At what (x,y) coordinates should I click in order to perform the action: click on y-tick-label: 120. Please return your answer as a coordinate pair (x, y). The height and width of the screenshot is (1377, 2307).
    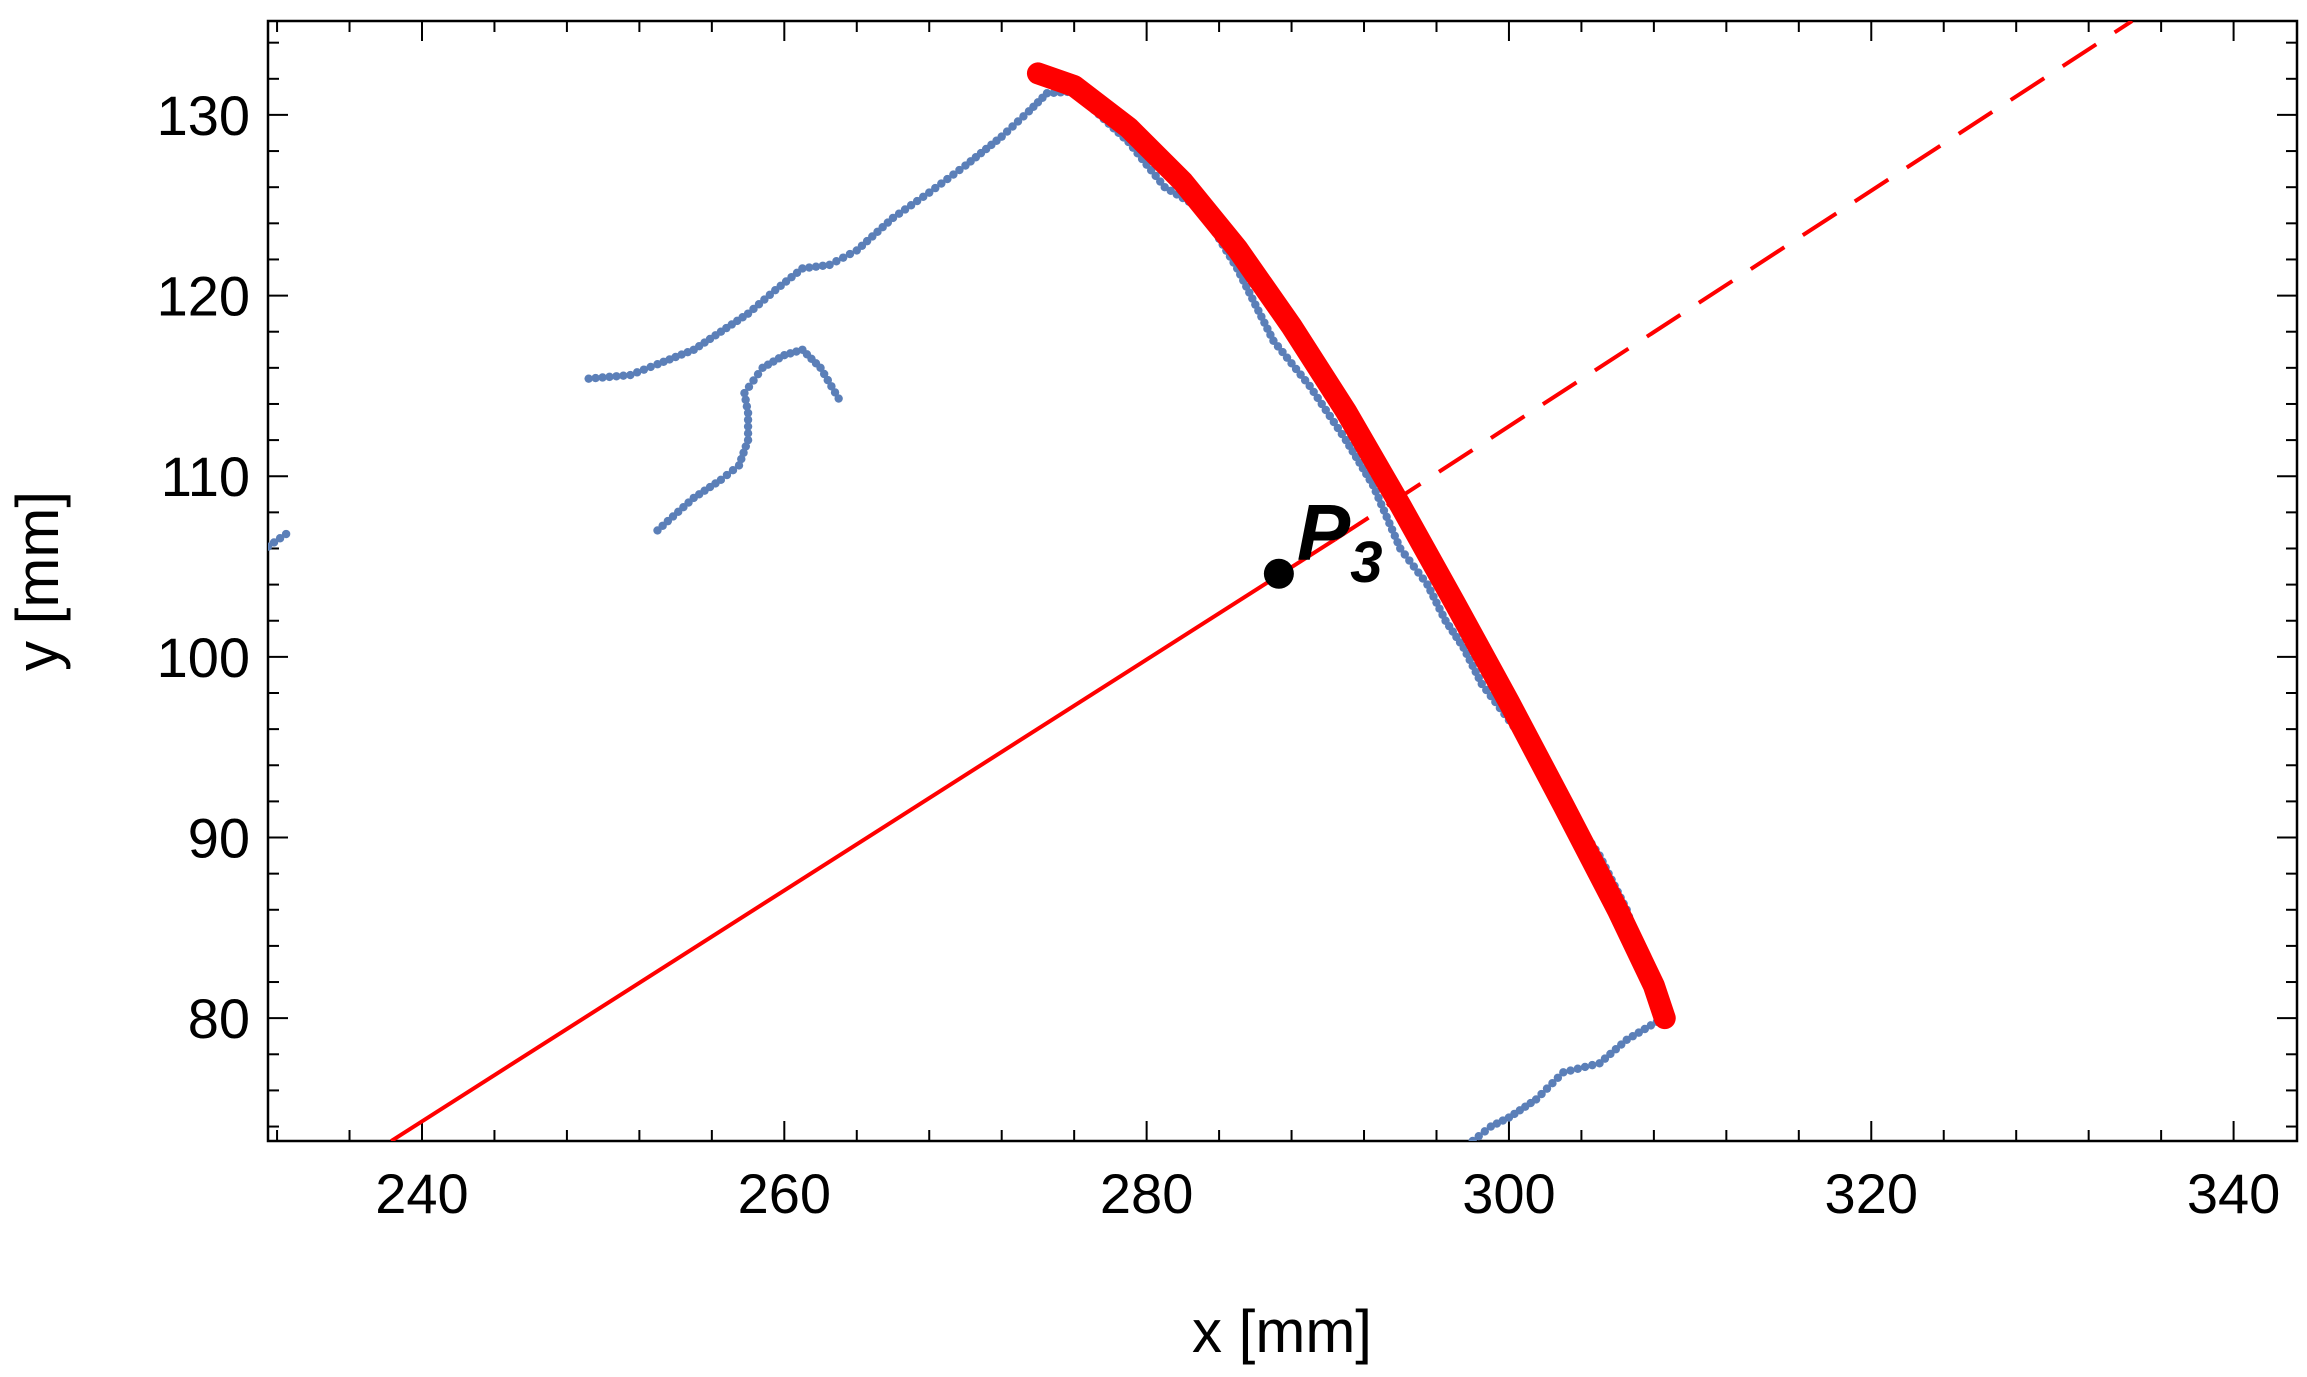
    Looking at the image, I should click on (203, 296).